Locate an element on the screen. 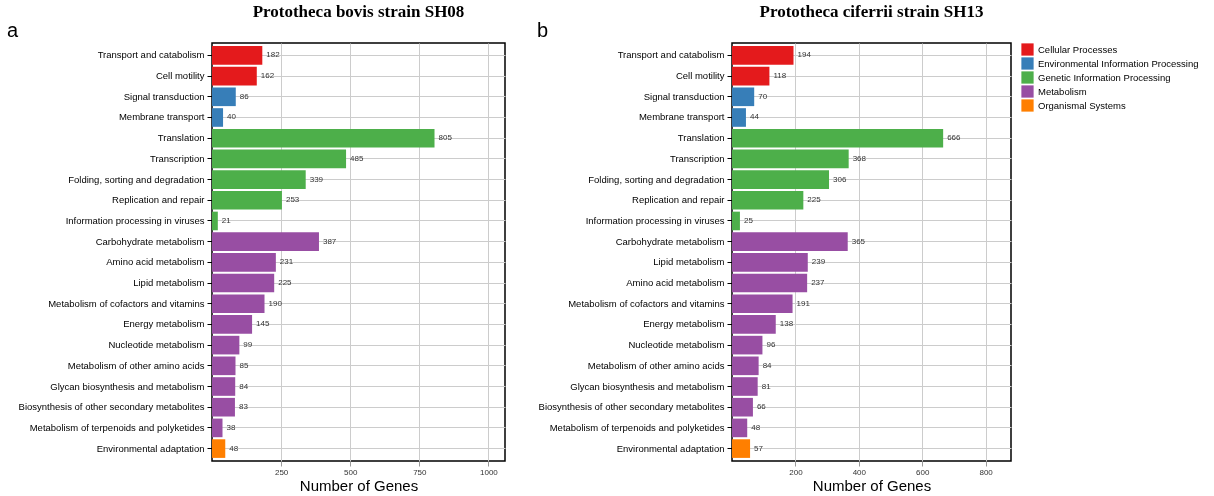 The image size is (1214, 496). x-tick-label: 750 is located at coordinates (420, 472).